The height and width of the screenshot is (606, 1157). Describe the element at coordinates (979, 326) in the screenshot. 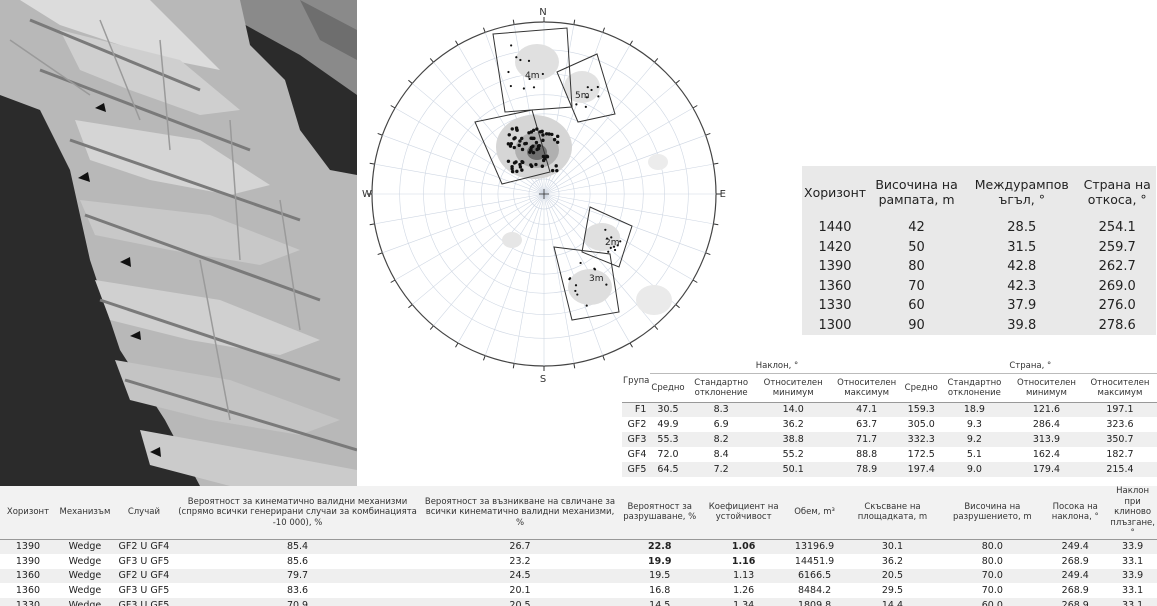

I see `table-row: 1300 90 39.8 278.6` at that location.